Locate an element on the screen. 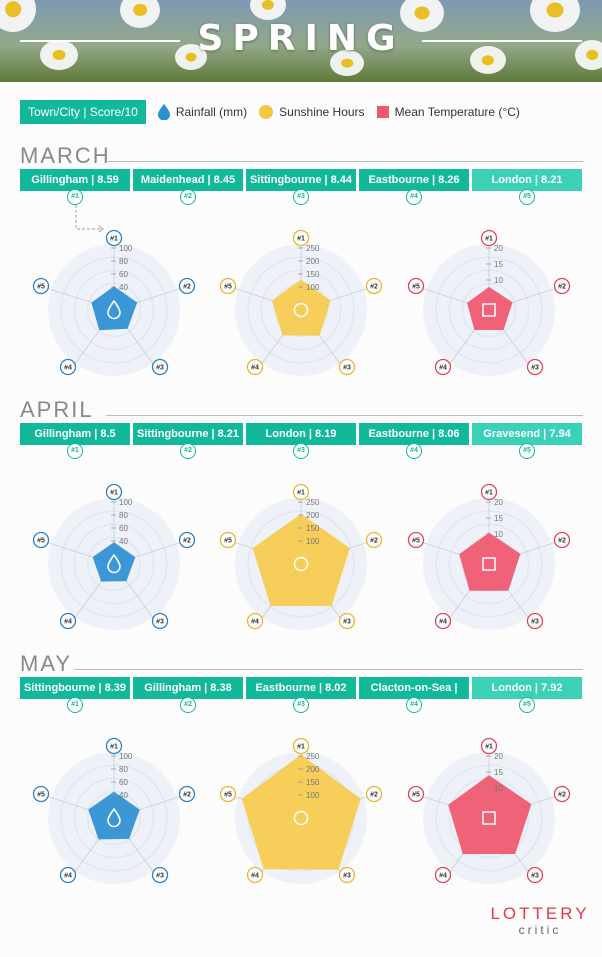  axis-tick-label: 200 is located at coordinates (313, 515).